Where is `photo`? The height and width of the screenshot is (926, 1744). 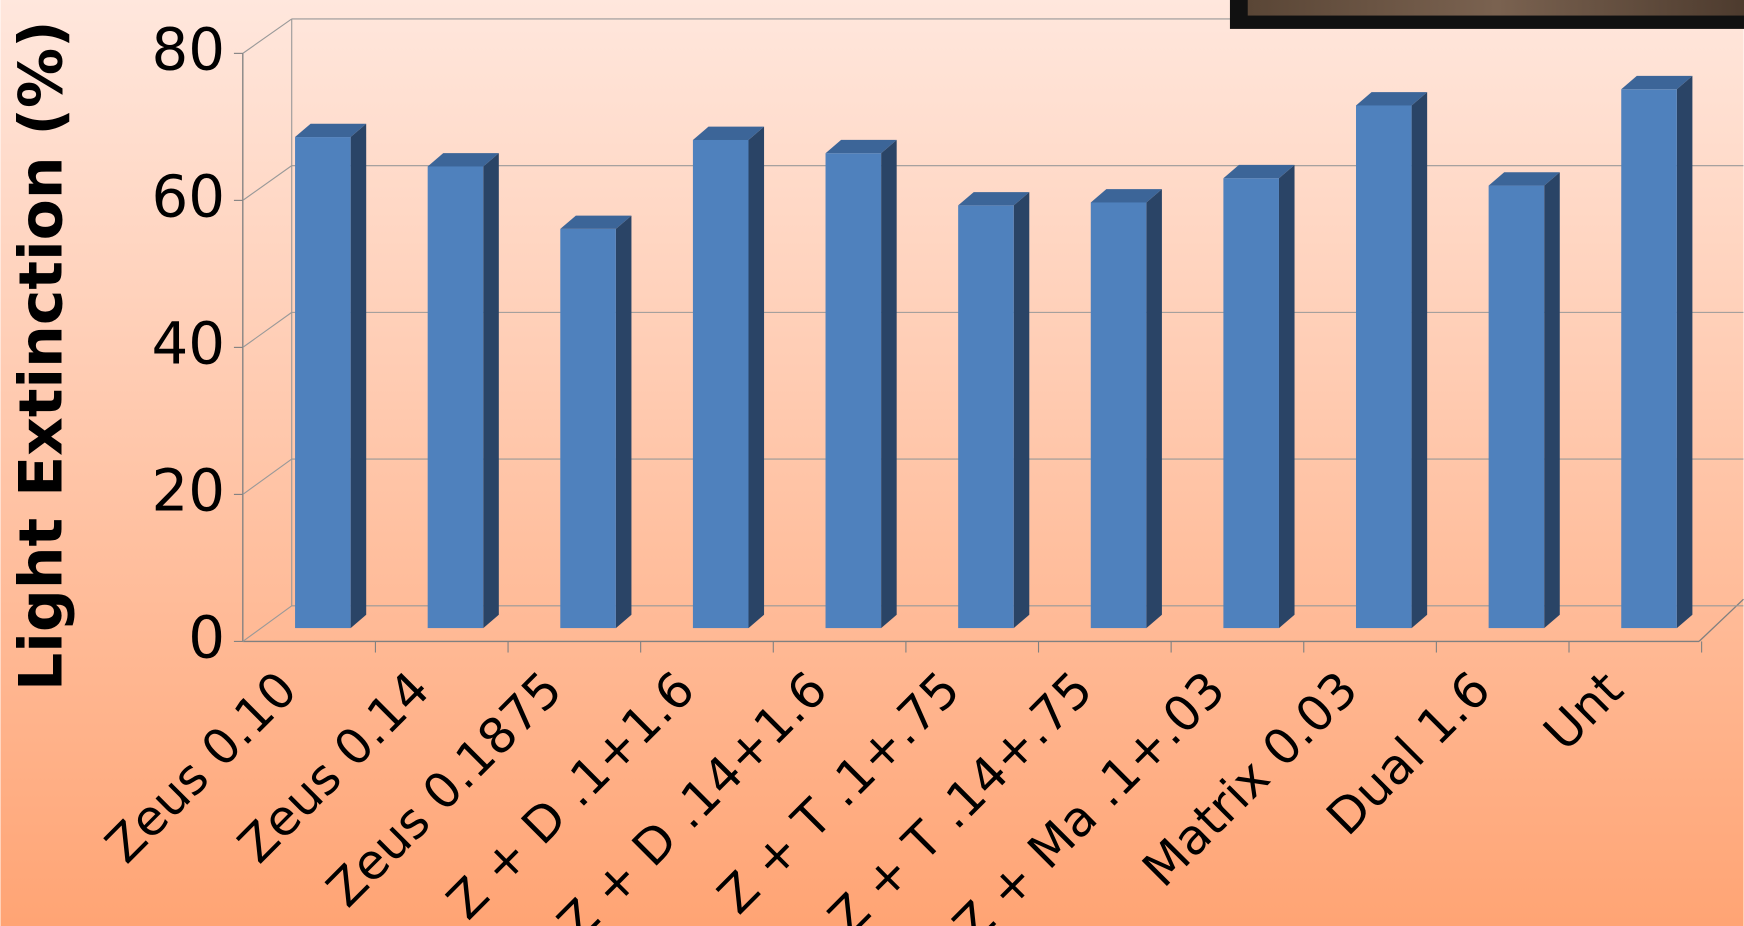
photo is located at coordinates (1495, 8).